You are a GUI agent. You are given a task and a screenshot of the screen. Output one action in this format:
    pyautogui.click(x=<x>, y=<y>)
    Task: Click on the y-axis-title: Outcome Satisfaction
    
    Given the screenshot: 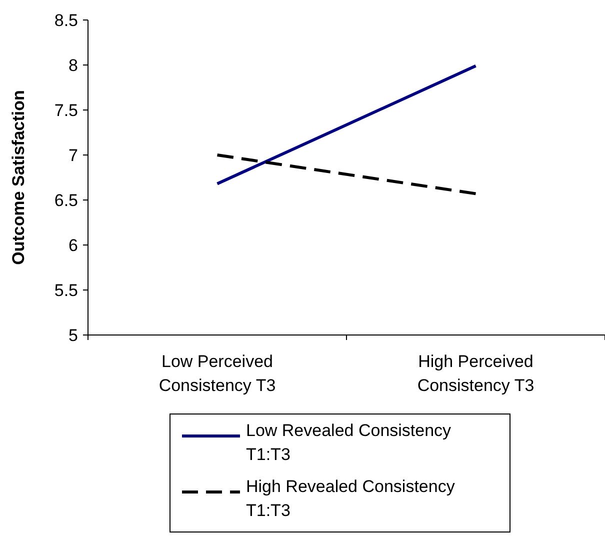 What is the action you would take?
    pyautogui.click(x=18, y=177)
    